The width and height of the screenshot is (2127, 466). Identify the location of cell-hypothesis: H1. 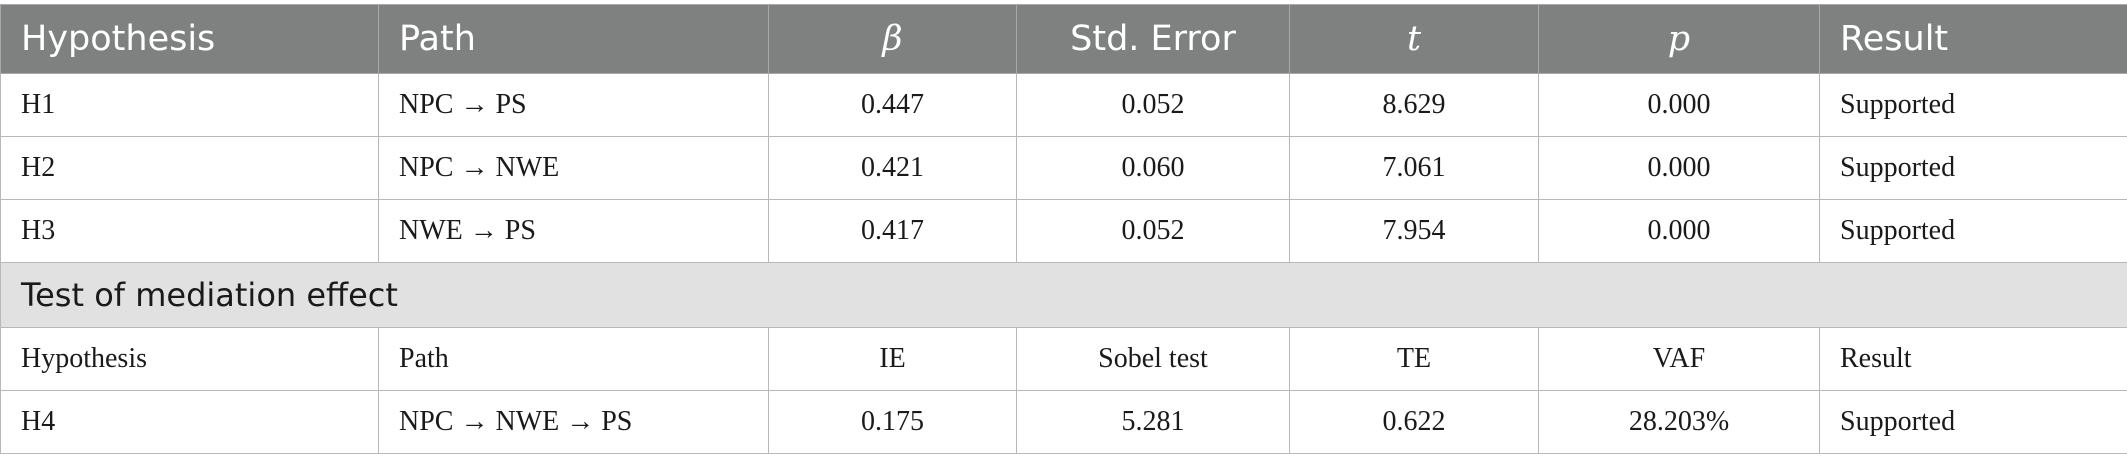
(189, 105).